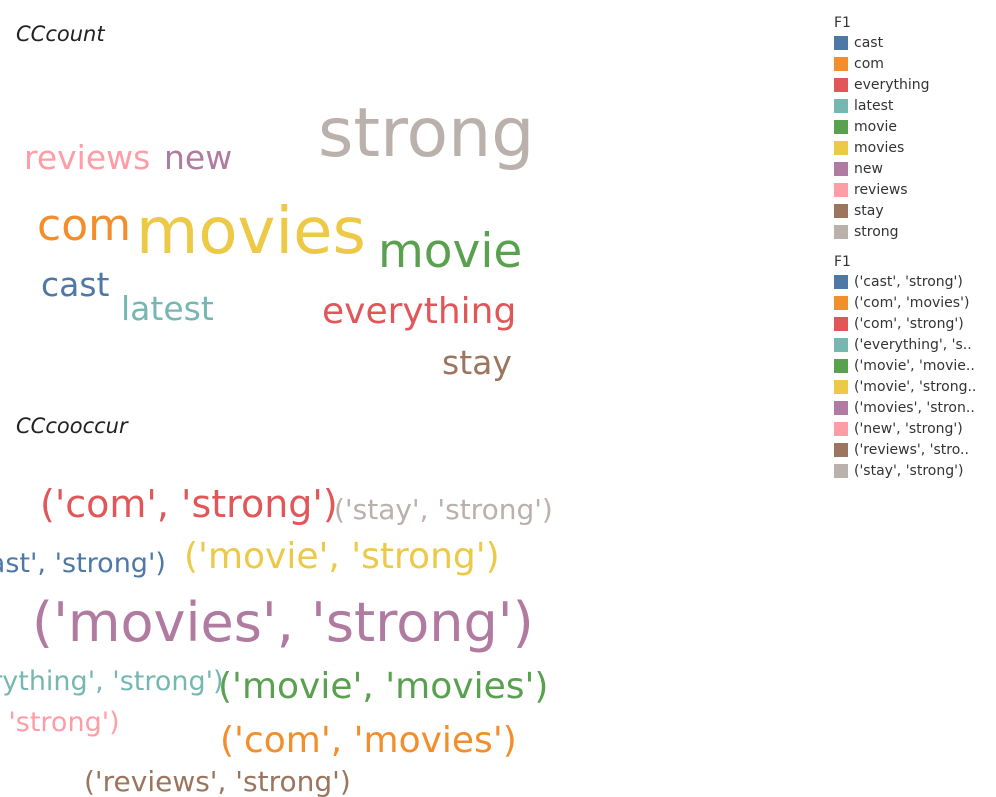 The image size is (996, 797). I want to click on legend-label: ('com', 'strong'), so click(909, 323).